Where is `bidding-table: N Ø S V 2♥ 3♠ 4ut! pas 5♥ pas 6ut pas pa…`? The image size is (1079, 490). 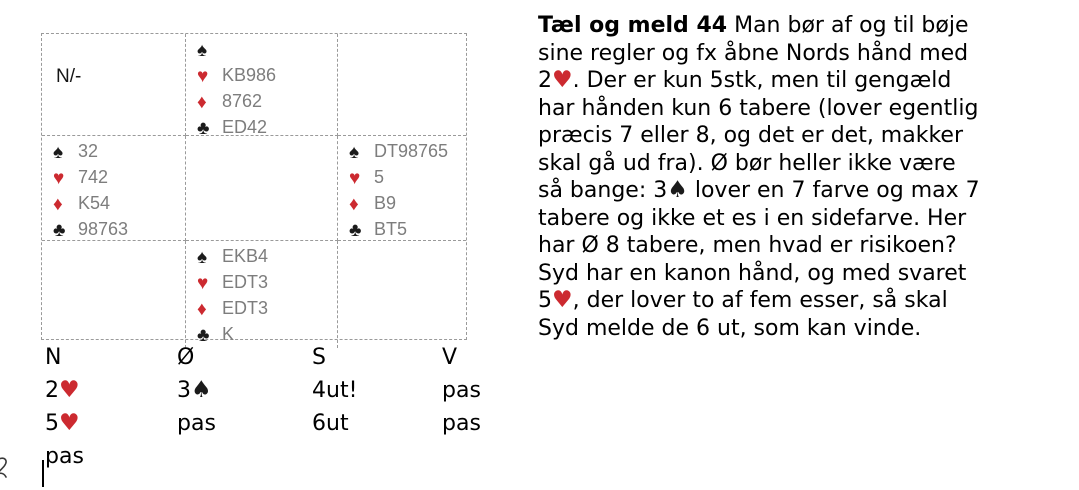
bidding-table: N Ø S V 2♥ 3♠ 4ut! pas 5♥ pas 6ut pas pa… is located at coordinates (305, 407).